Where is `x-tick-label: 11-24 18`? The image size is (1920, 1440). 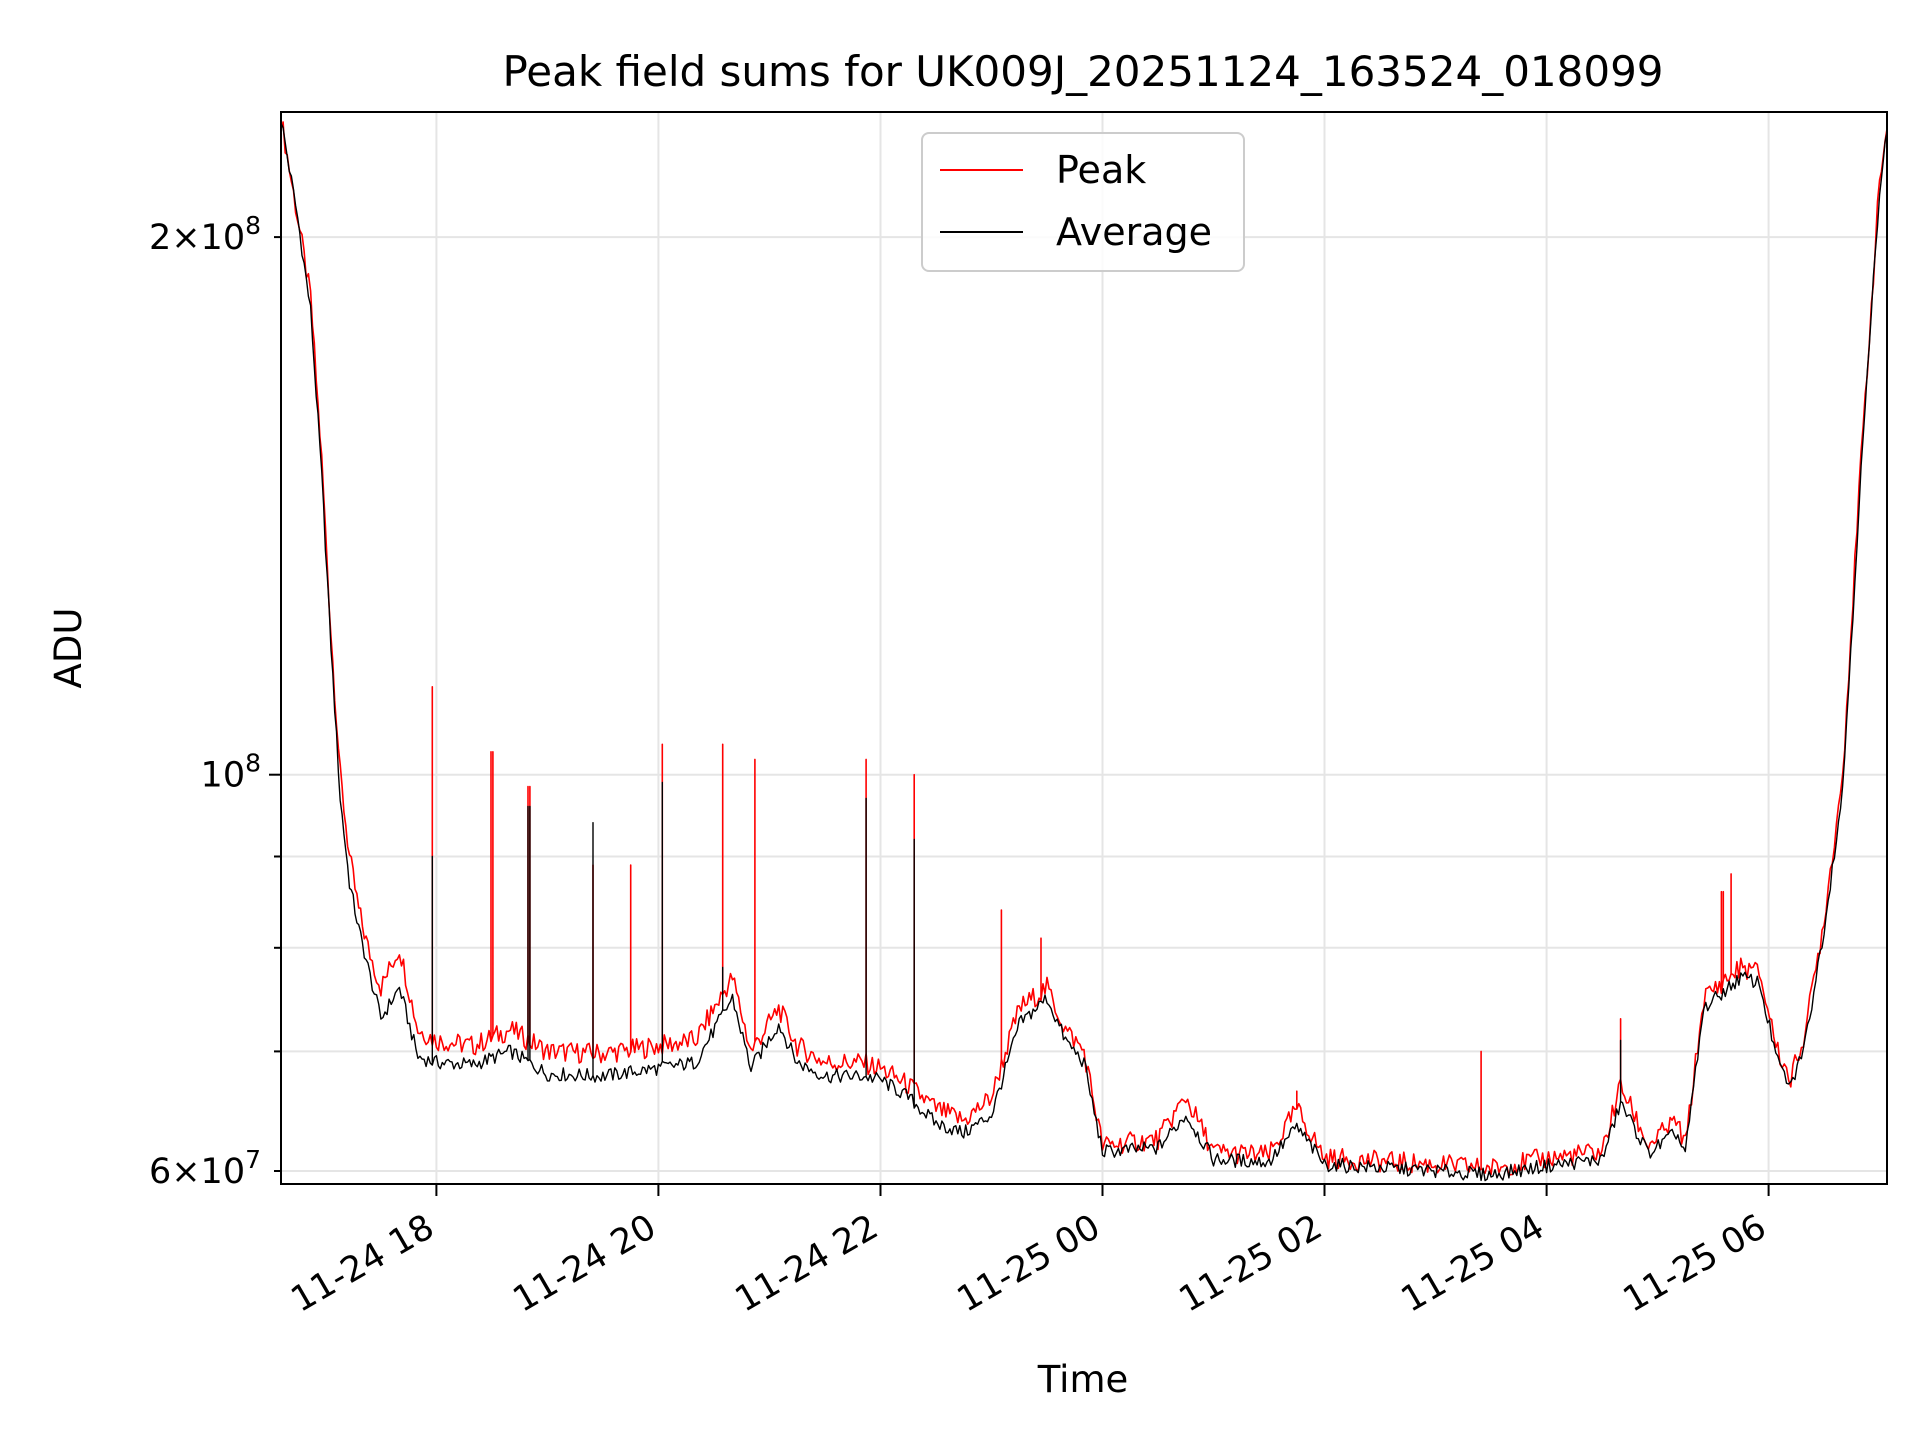 x-tick-label: 11-24 18 is located at coordinates (363, 1263).